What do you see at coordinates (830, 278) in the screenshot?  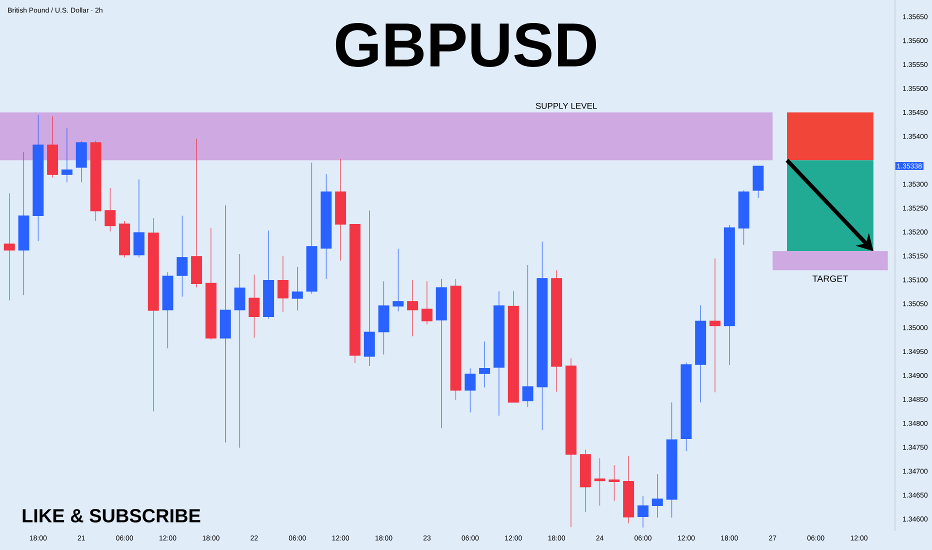 I see `band-label: TARGET` at bounding box center [830, 278].